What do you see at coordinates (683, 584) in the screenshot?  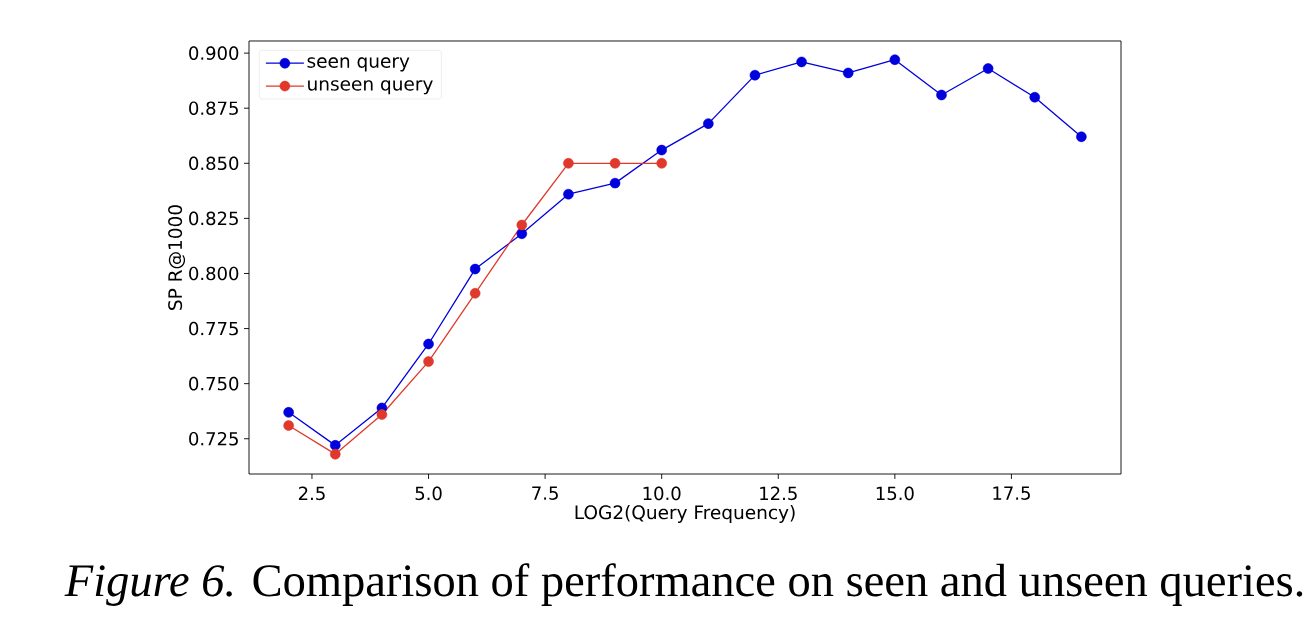 I see `text: Figure 6. Comparison of performance on seen and unseen queries.` at bounding box center [683, 584].